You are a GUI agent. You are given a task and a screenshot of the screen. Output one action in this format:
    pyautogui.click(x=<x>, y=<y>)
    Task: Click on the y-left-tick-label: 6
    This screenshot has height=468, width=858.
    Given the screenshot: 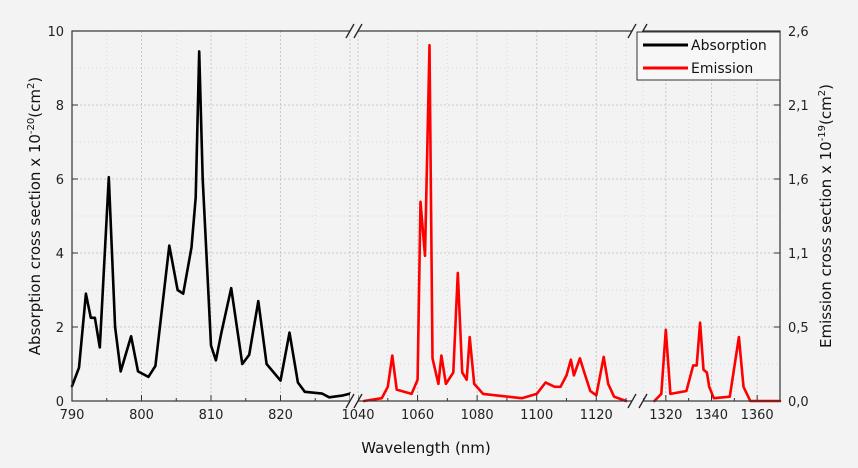 What is the action you would take?
    pyautogui.click(x=60, y=180)
    